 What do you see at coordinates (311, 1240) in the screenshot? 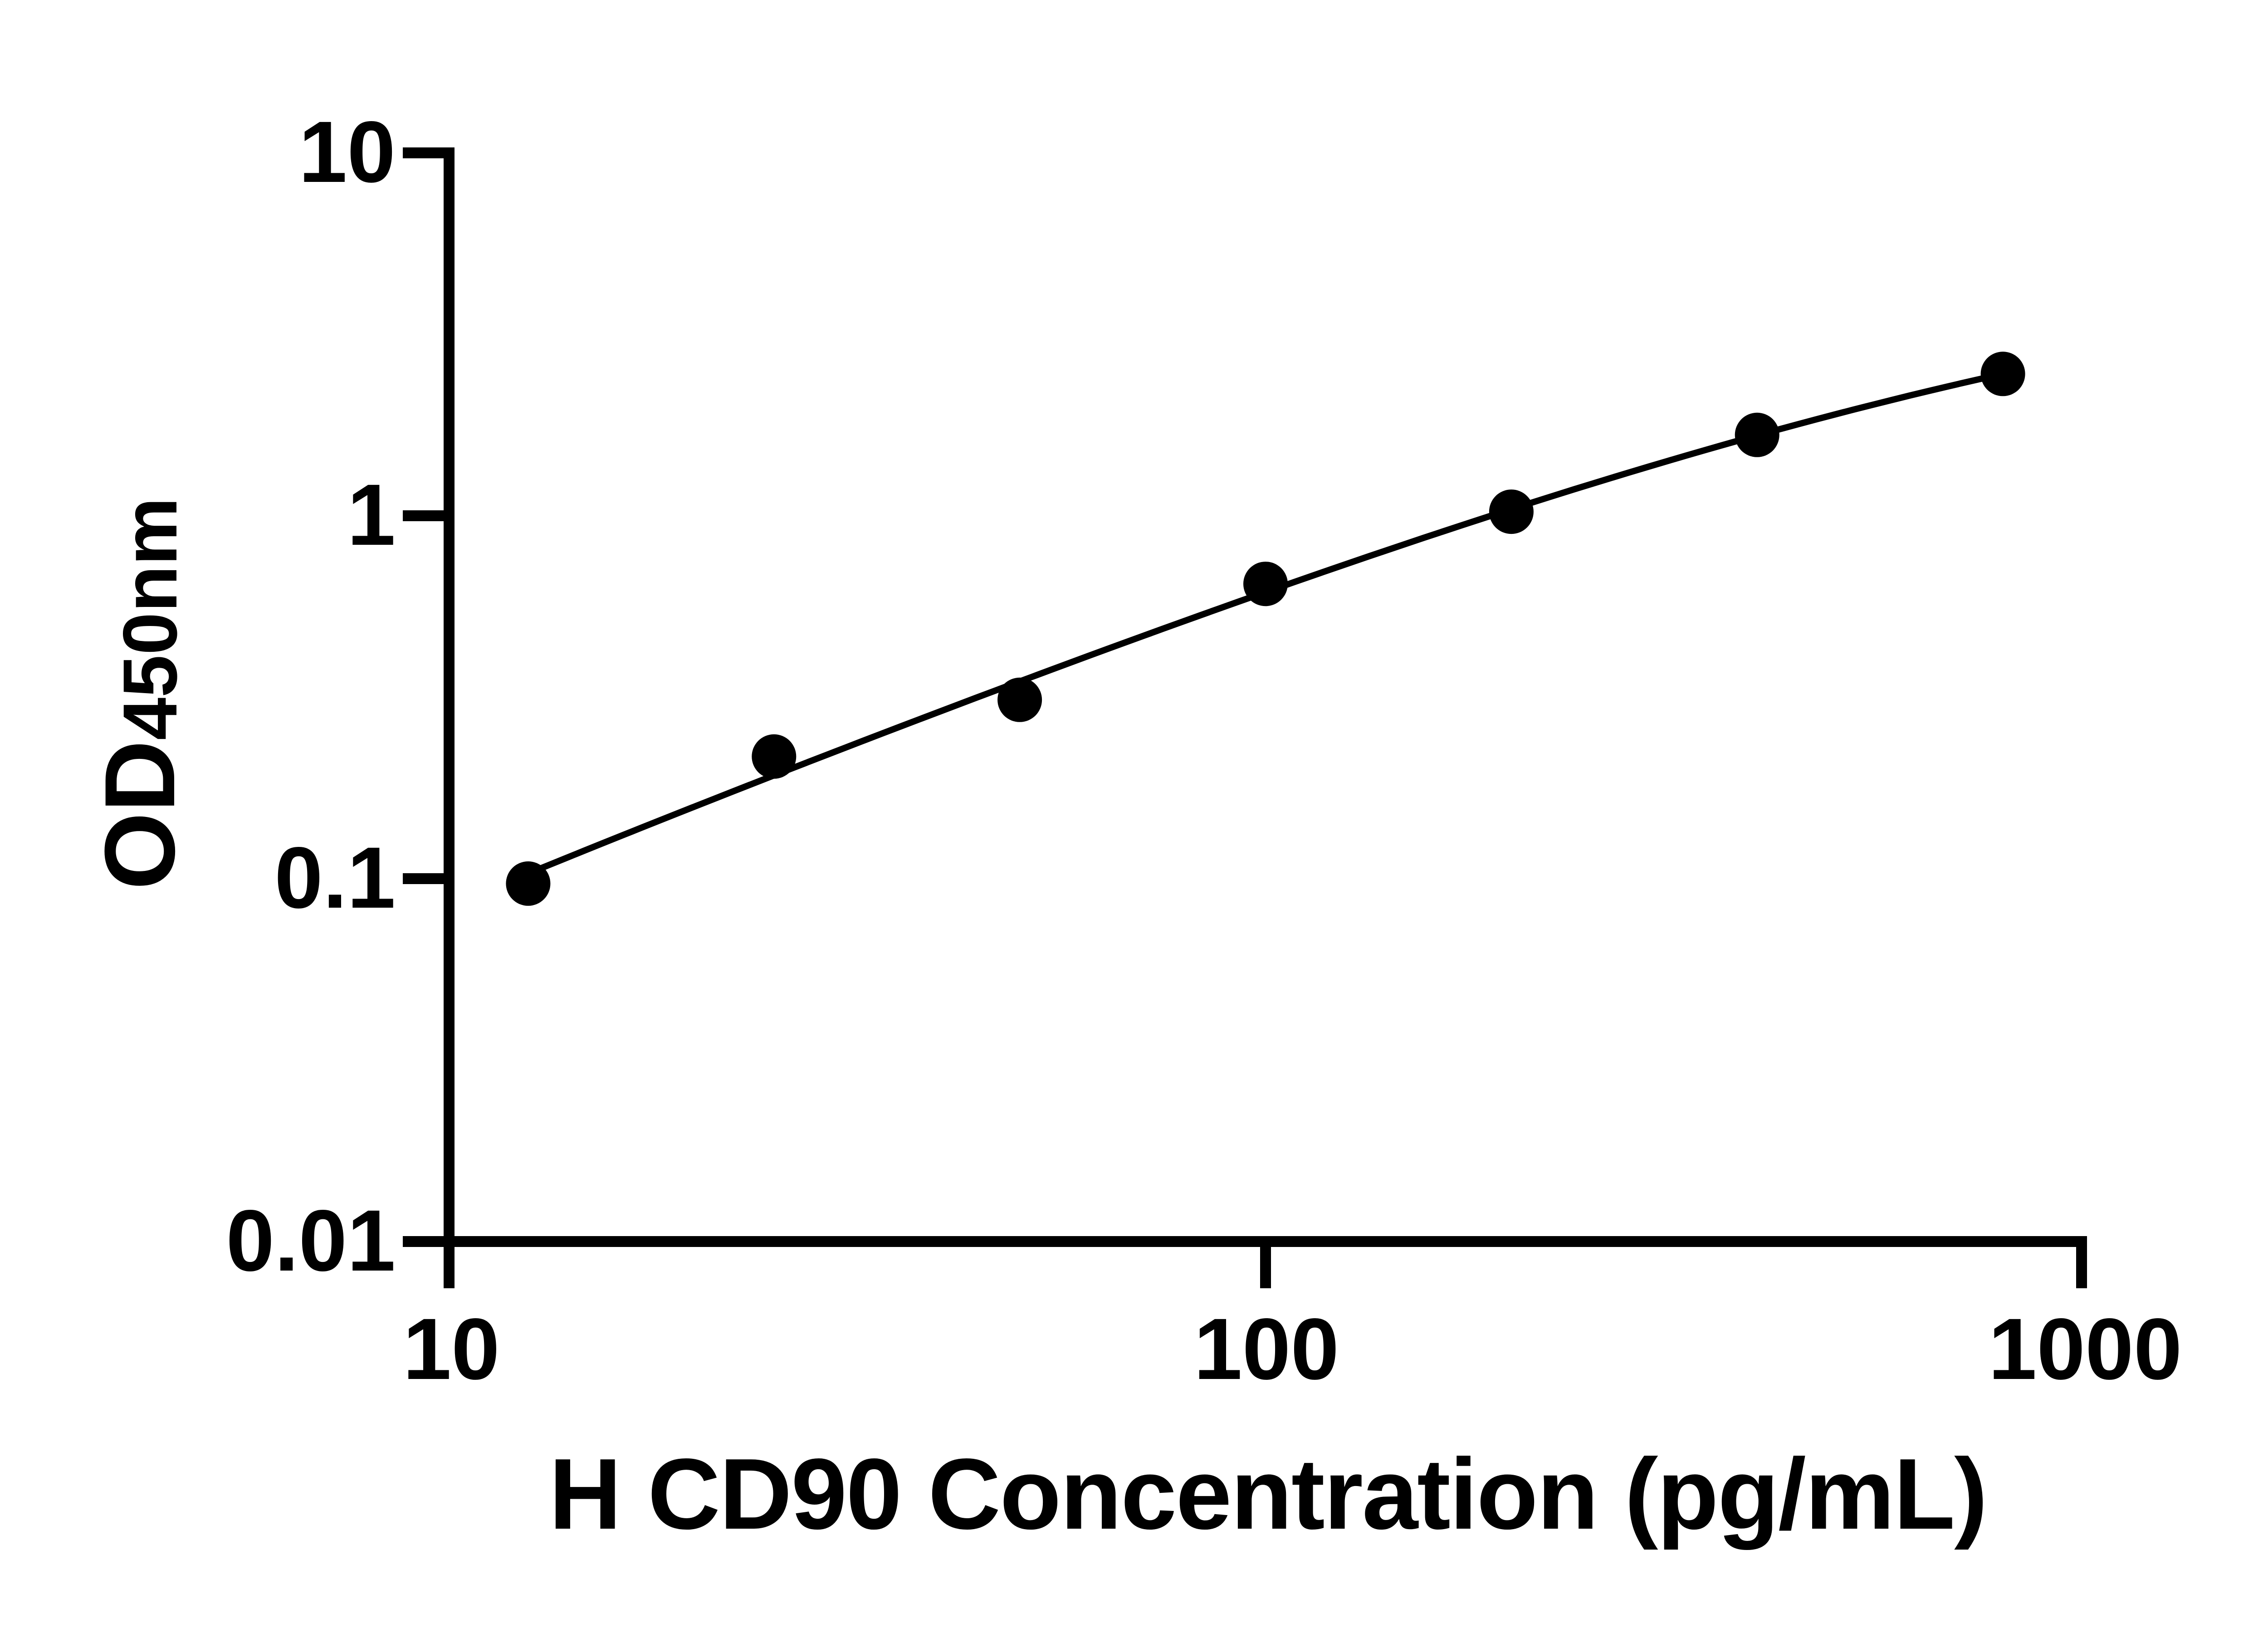
I see `svg-text: 0.01` at bounding box center [311, 1240].